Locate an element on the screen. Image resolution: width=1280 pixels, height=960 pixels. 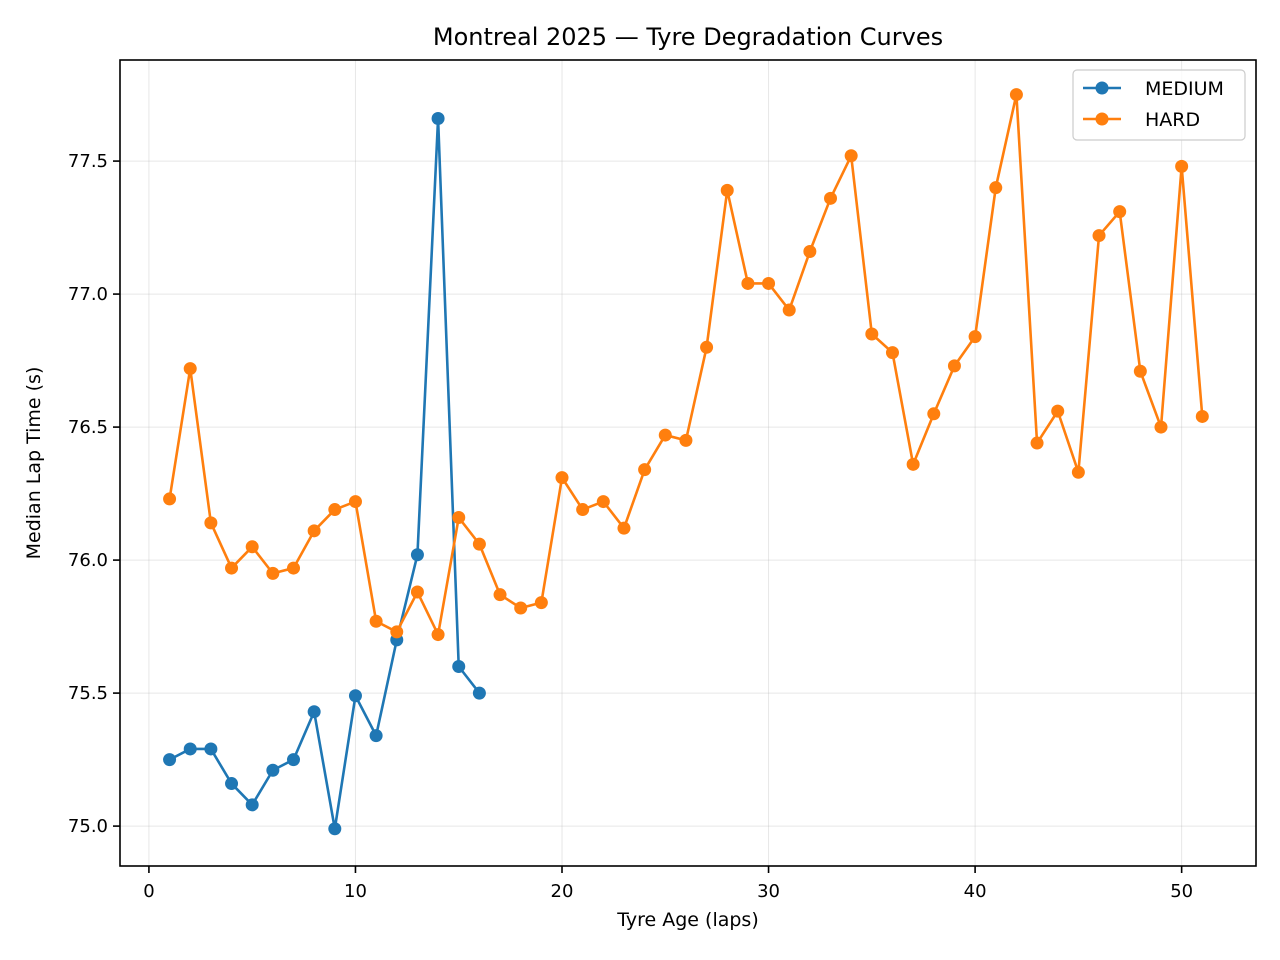
y-tick-label: 76.5 is located at coordinates (88, 427).